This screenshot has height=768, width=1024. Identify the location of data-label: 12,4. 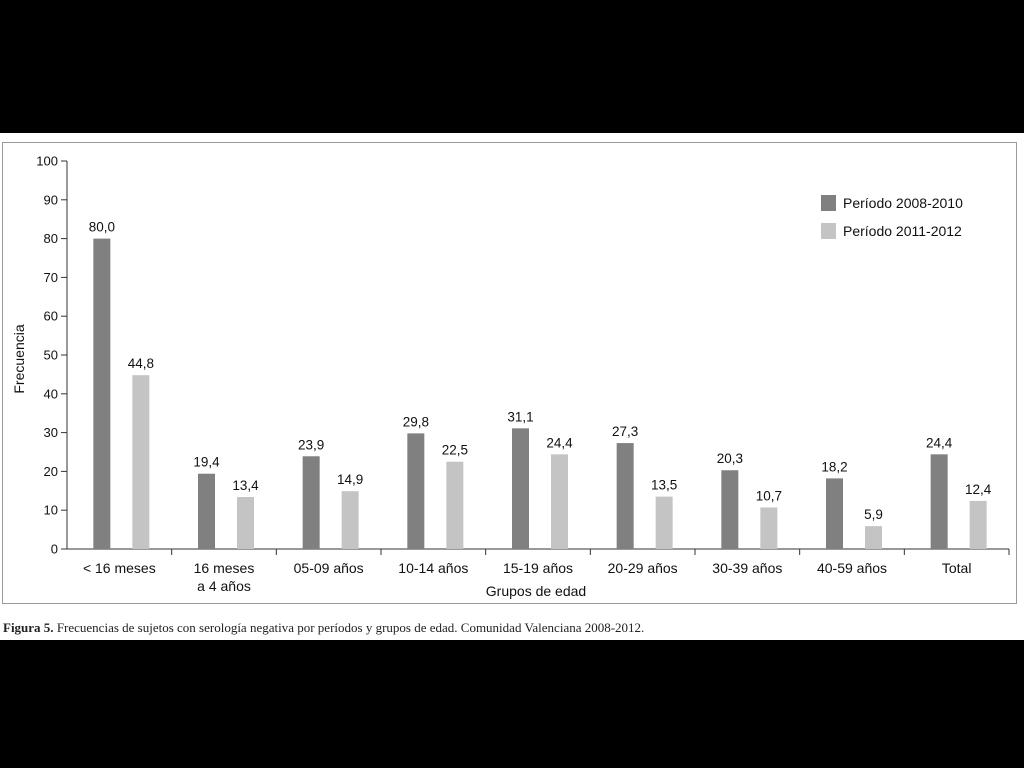
(978, 489).